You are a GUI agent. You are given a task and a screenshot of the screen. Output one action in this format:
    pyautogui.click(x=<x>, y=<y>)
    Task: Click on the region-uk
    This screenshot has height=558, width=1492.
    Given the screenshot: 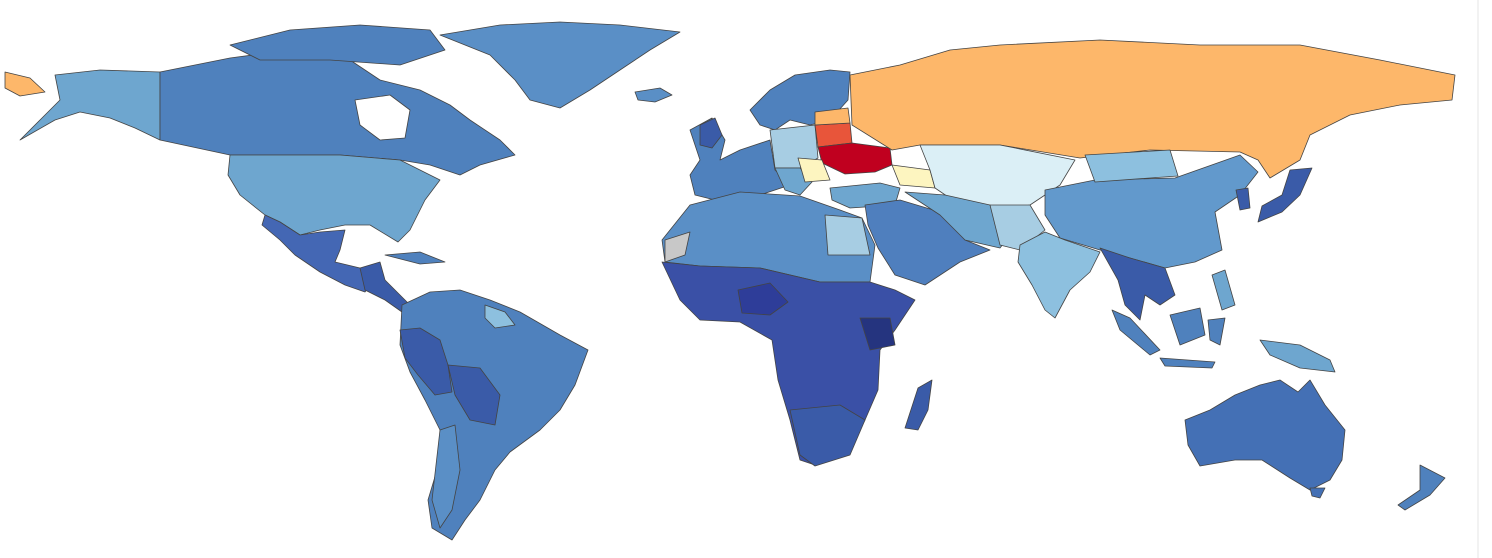 What is the action you would take?
    pyautogui.click(x=711, y=133)
    